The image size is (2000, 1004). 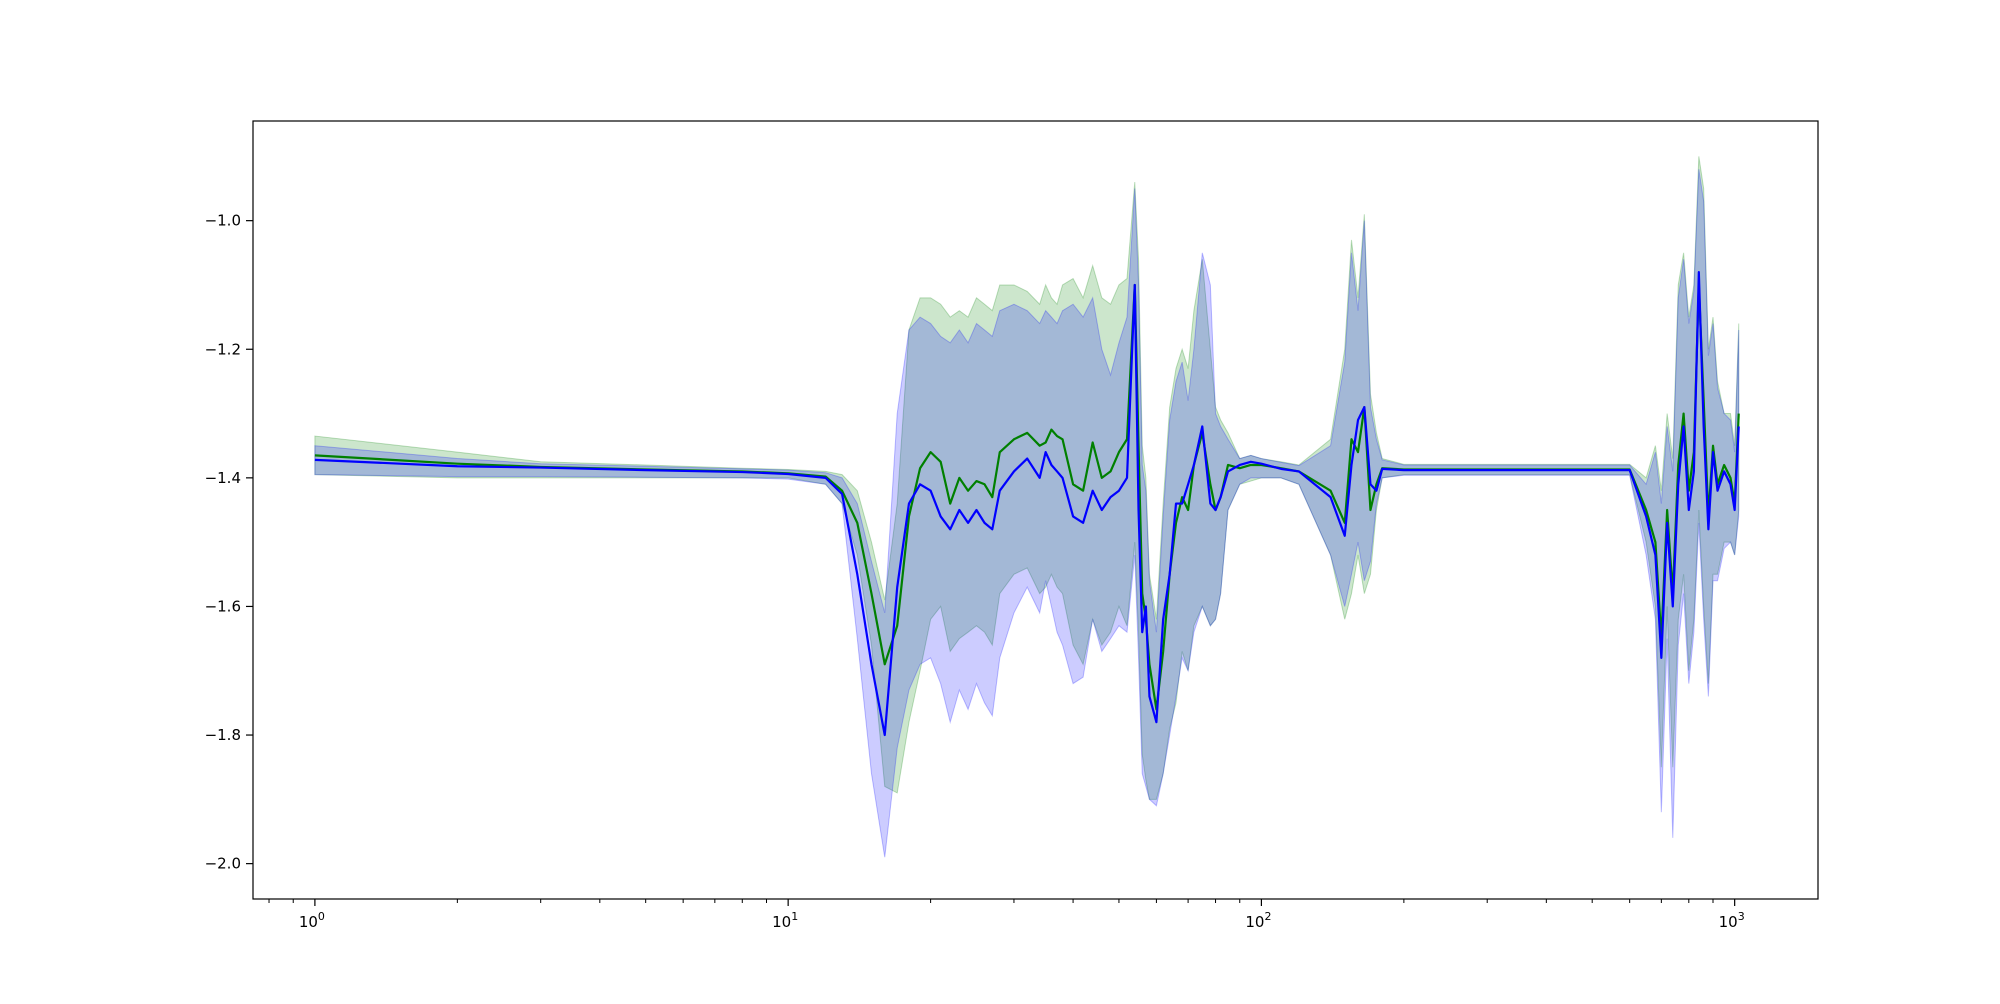 What do you see at coordinates (223, 735) in the screenshot?
I see `y-tick-label-2: −1.8` at bounding box center [223, 735].